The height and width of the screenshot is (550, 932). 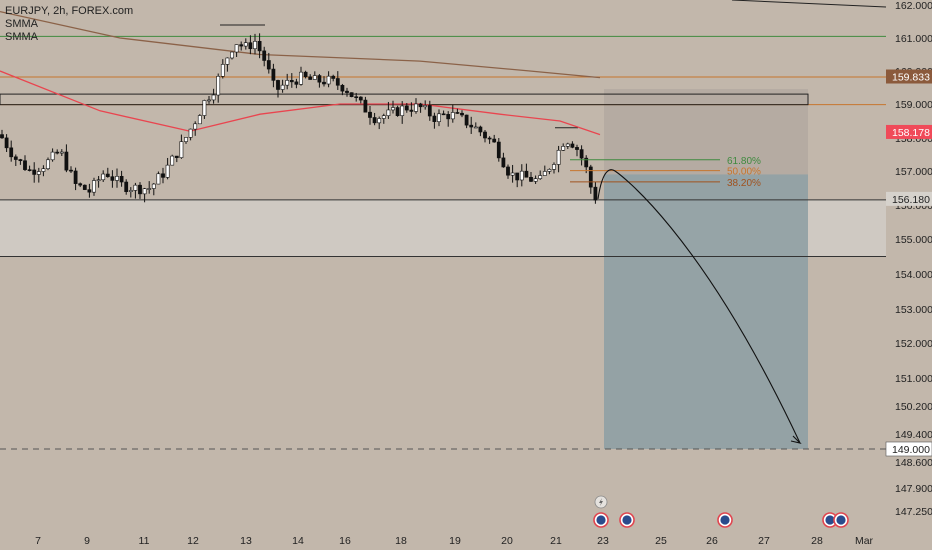 What do you see at coordinates (796, 439) in the screenshot?
I see `projection-arrowhead` at bounding box center [796, 439].